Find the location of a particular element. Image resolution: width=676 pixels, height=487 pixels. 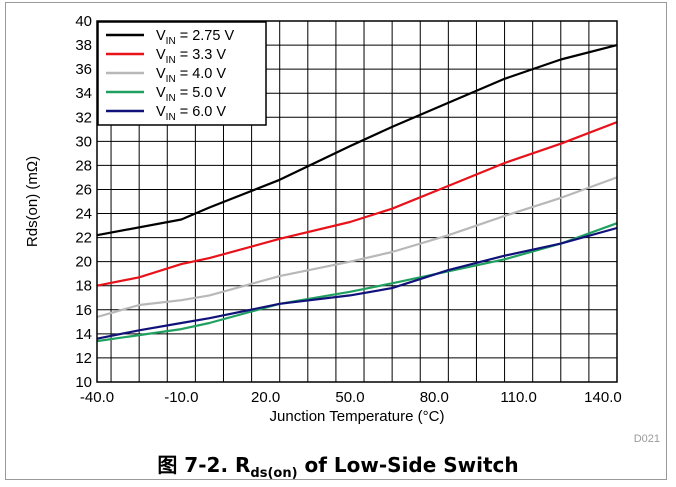

x-tick-label: 140.0 is located at coordinates (603, 397).